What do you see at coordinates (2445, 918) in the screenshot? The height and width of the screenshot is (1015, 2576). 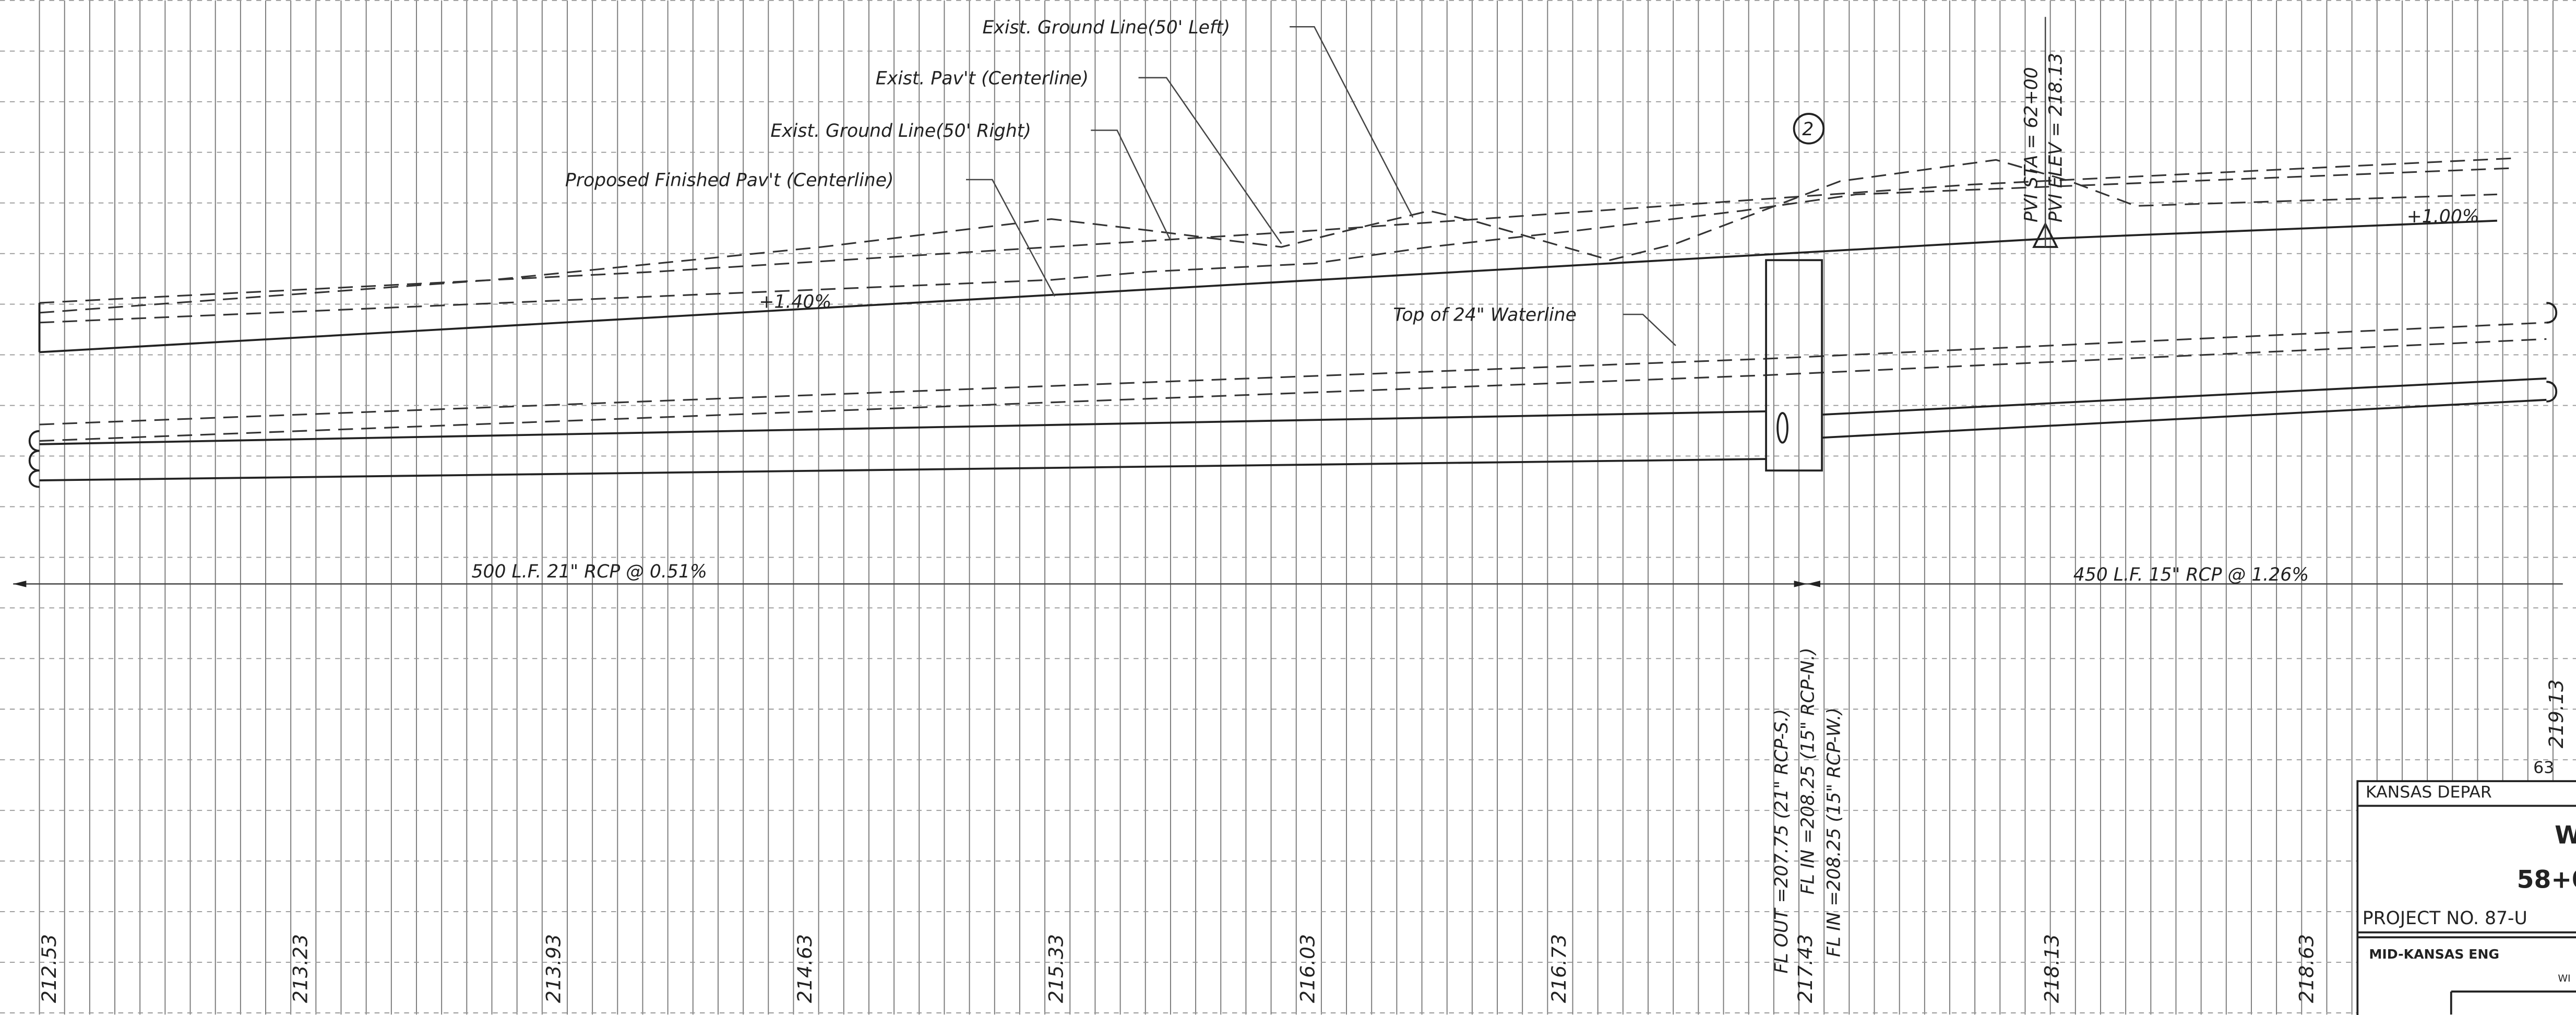 I see `title-text: PROJECT NO. 87-U` at bounding box center [2445, 918].